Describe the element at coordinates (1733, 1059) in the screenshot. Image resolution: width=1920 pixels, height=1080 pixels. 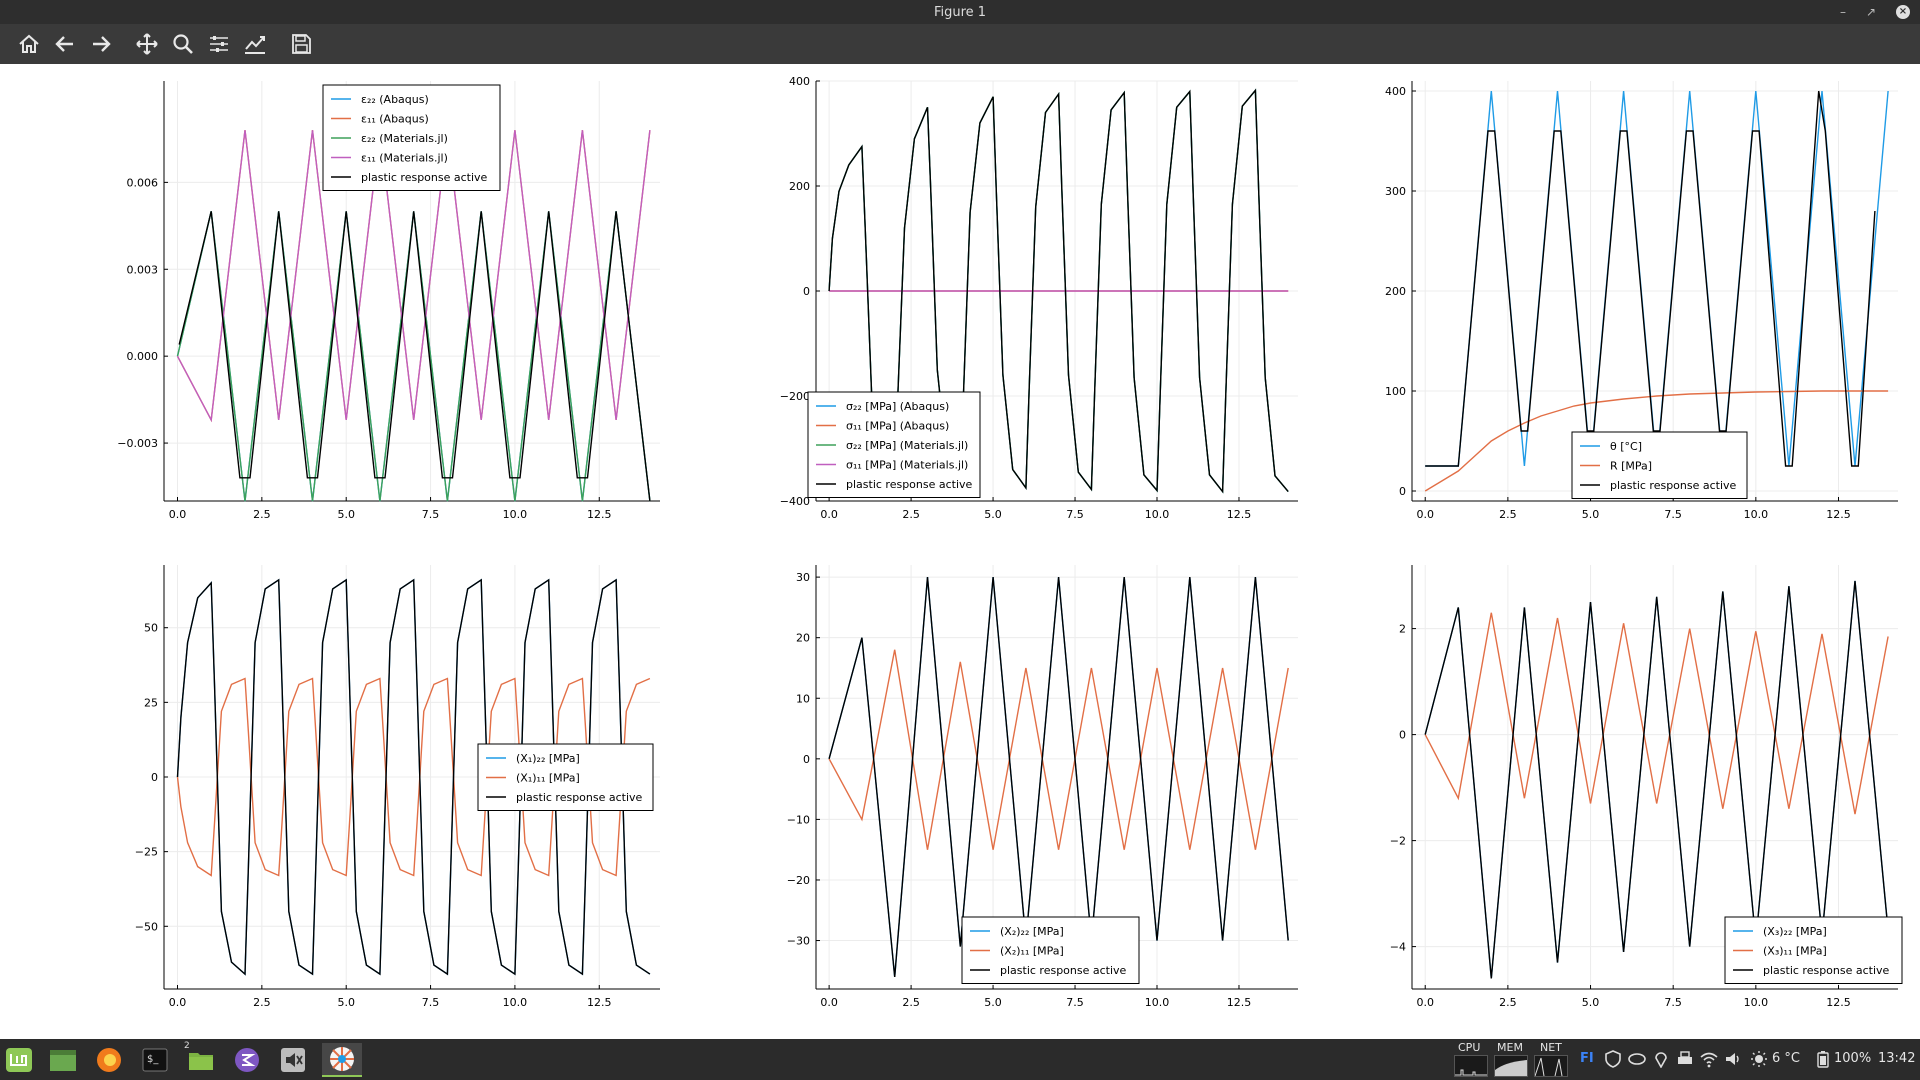
I see `volume-icon` at that location.